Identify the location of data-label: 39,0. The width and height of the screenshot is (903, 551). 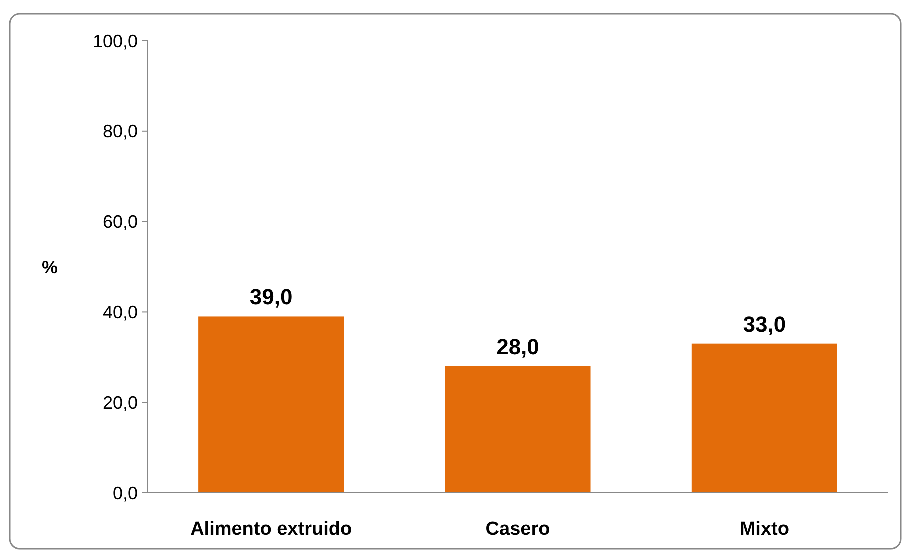
(271, 297).